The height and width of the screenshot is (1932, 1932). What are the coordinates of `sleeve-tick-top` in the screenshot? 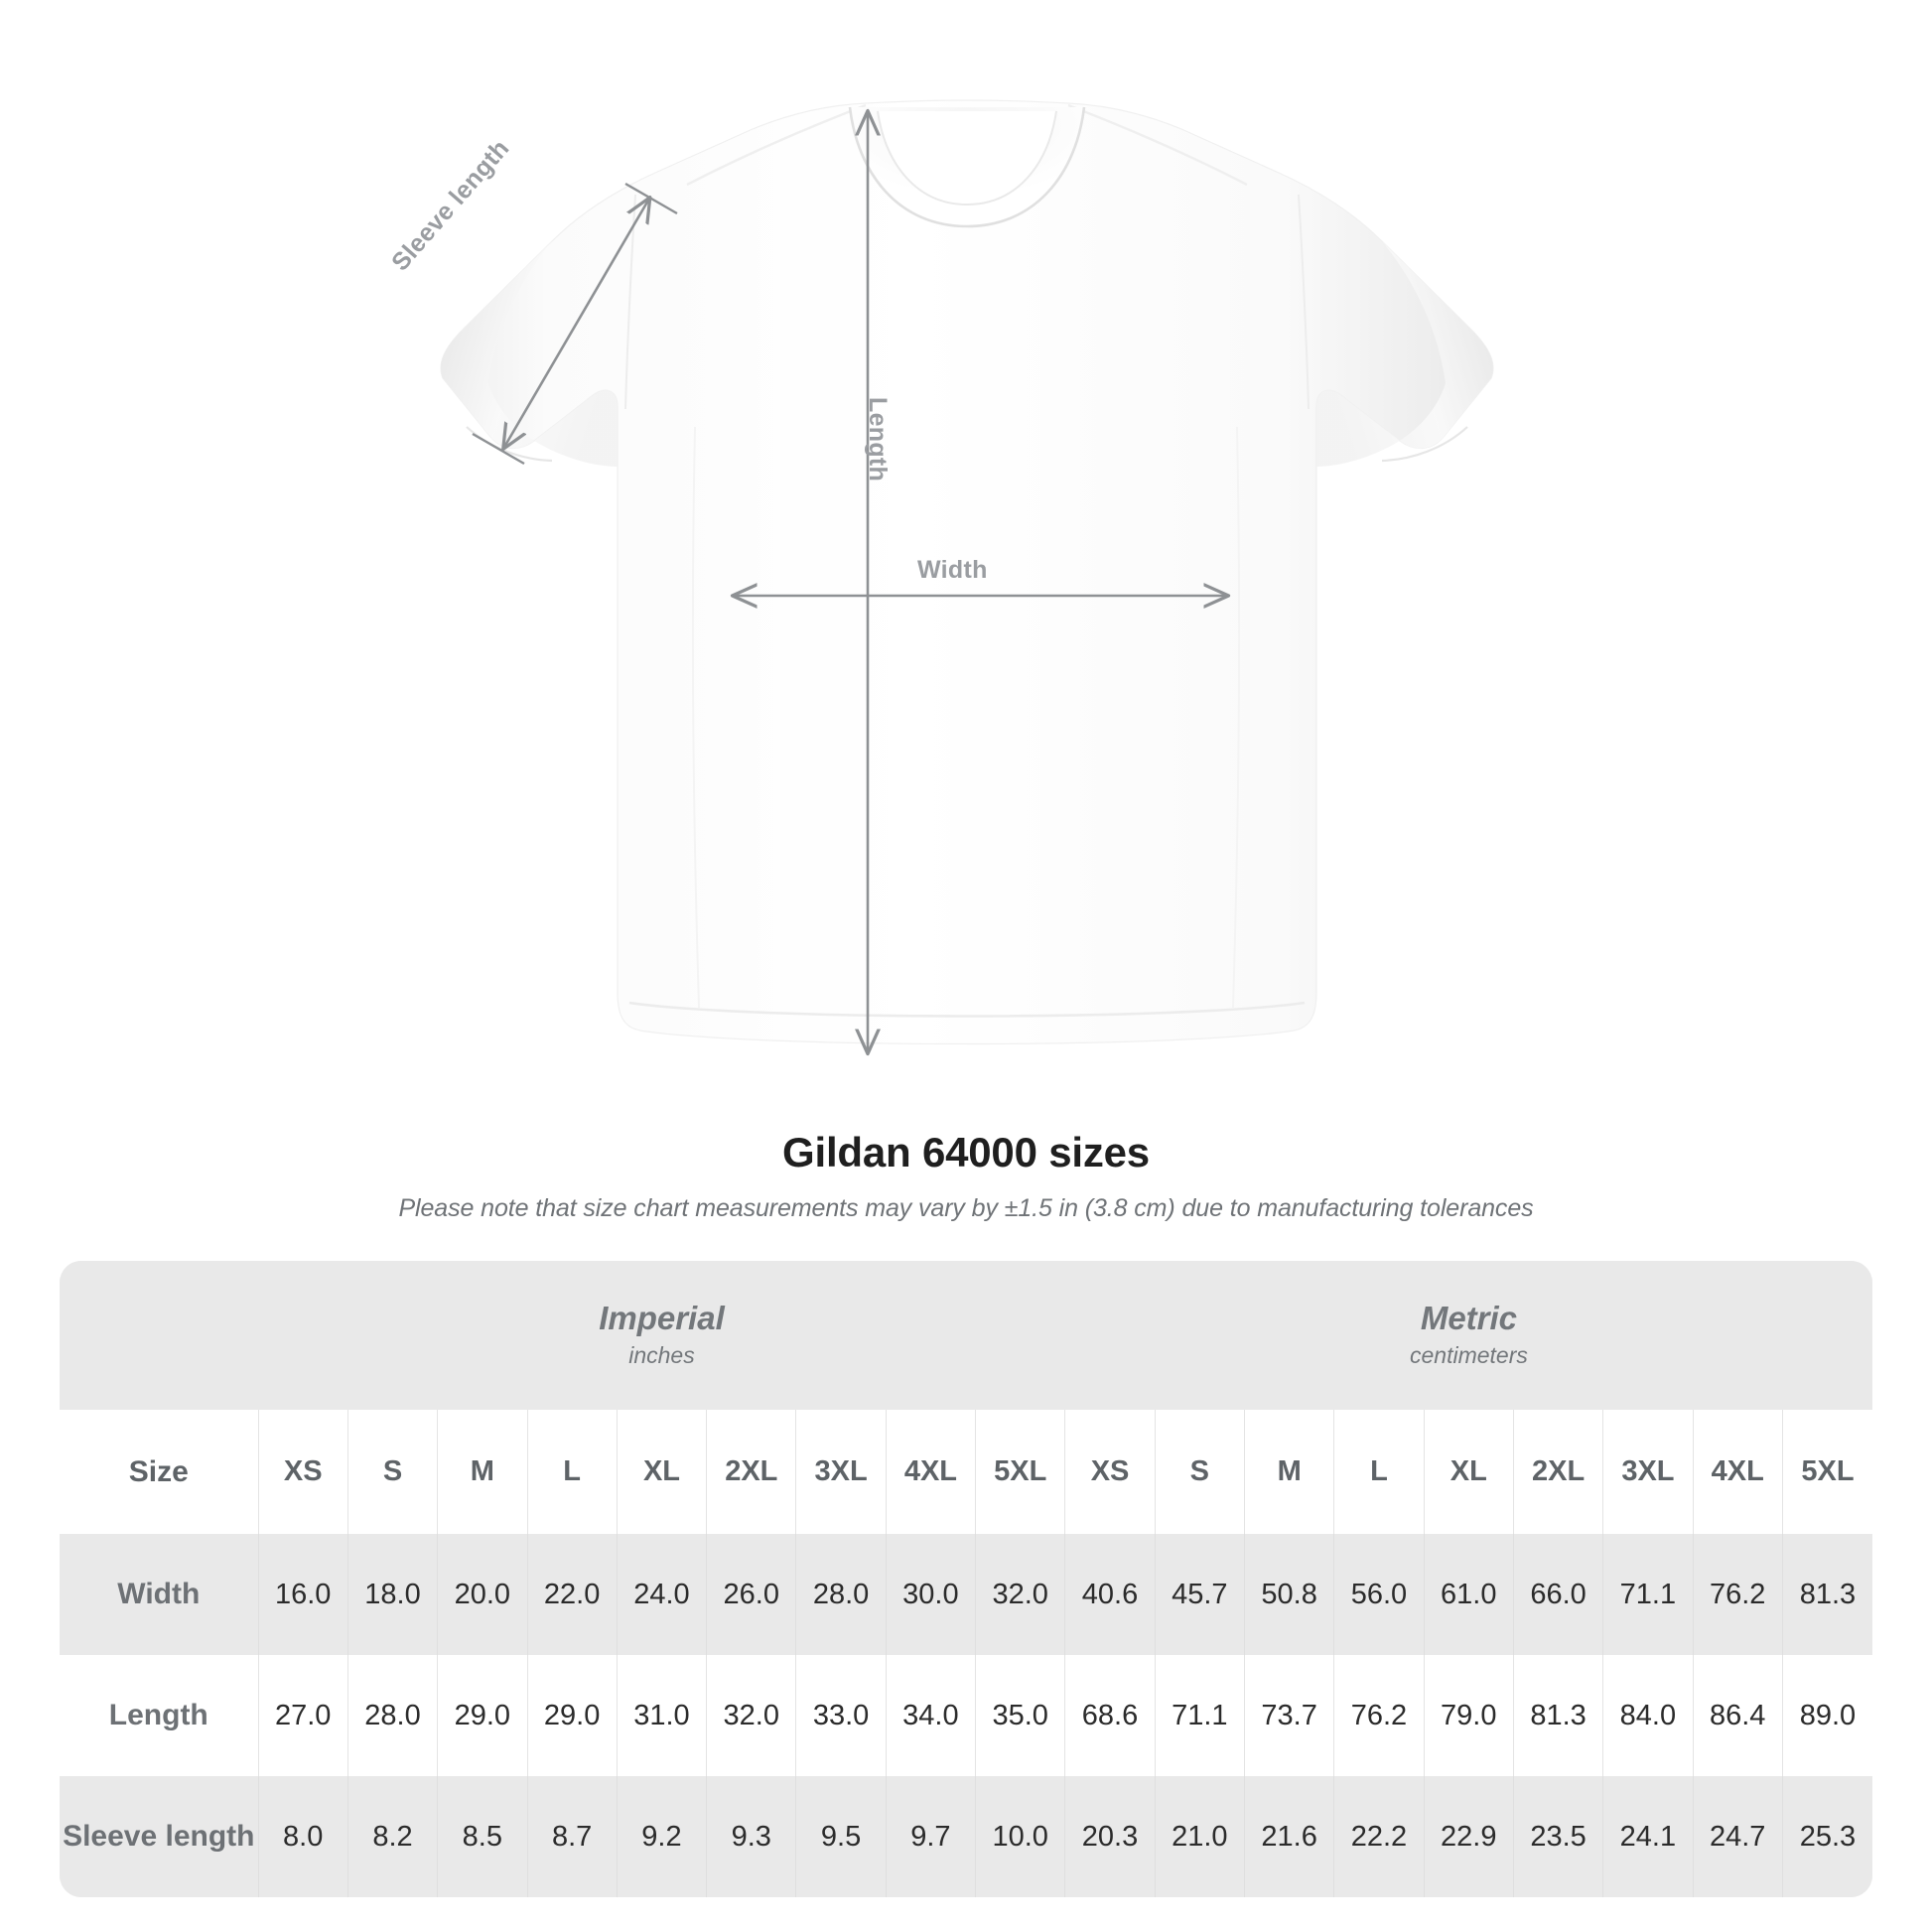 It's located at (651, 199).